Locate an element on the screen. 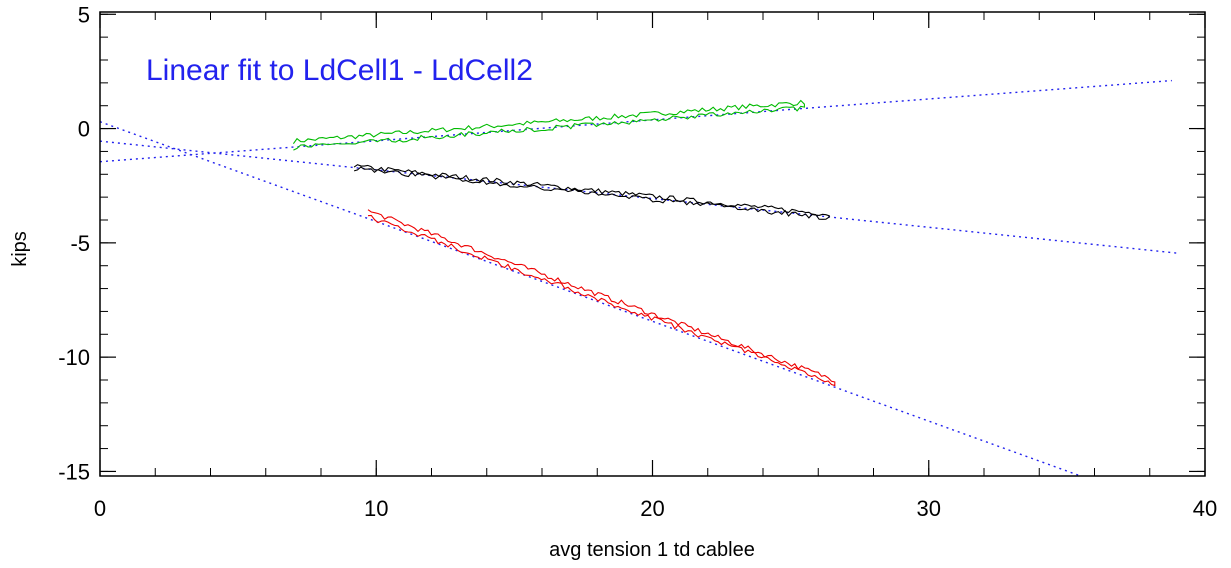 This screenshot has width=1231, height=568. y-tick-label: 0 is located at coordinates (84, 129).